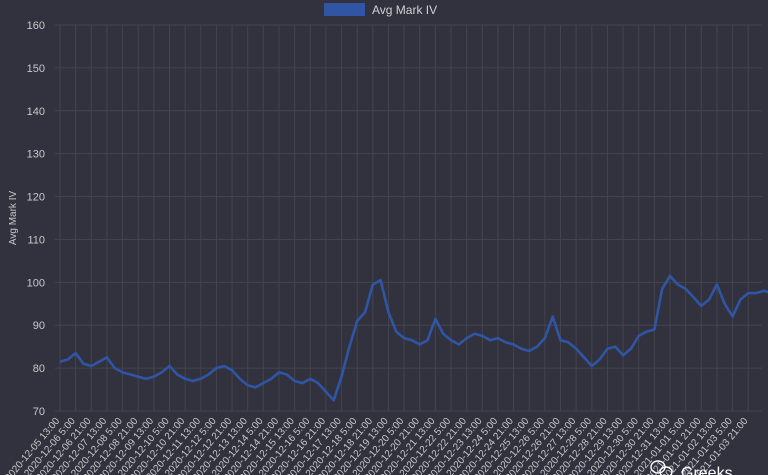  What do you see at coordinates (344, 9) in the screenshot?
I see `legend-swatch` at bounding box center [344, 9].